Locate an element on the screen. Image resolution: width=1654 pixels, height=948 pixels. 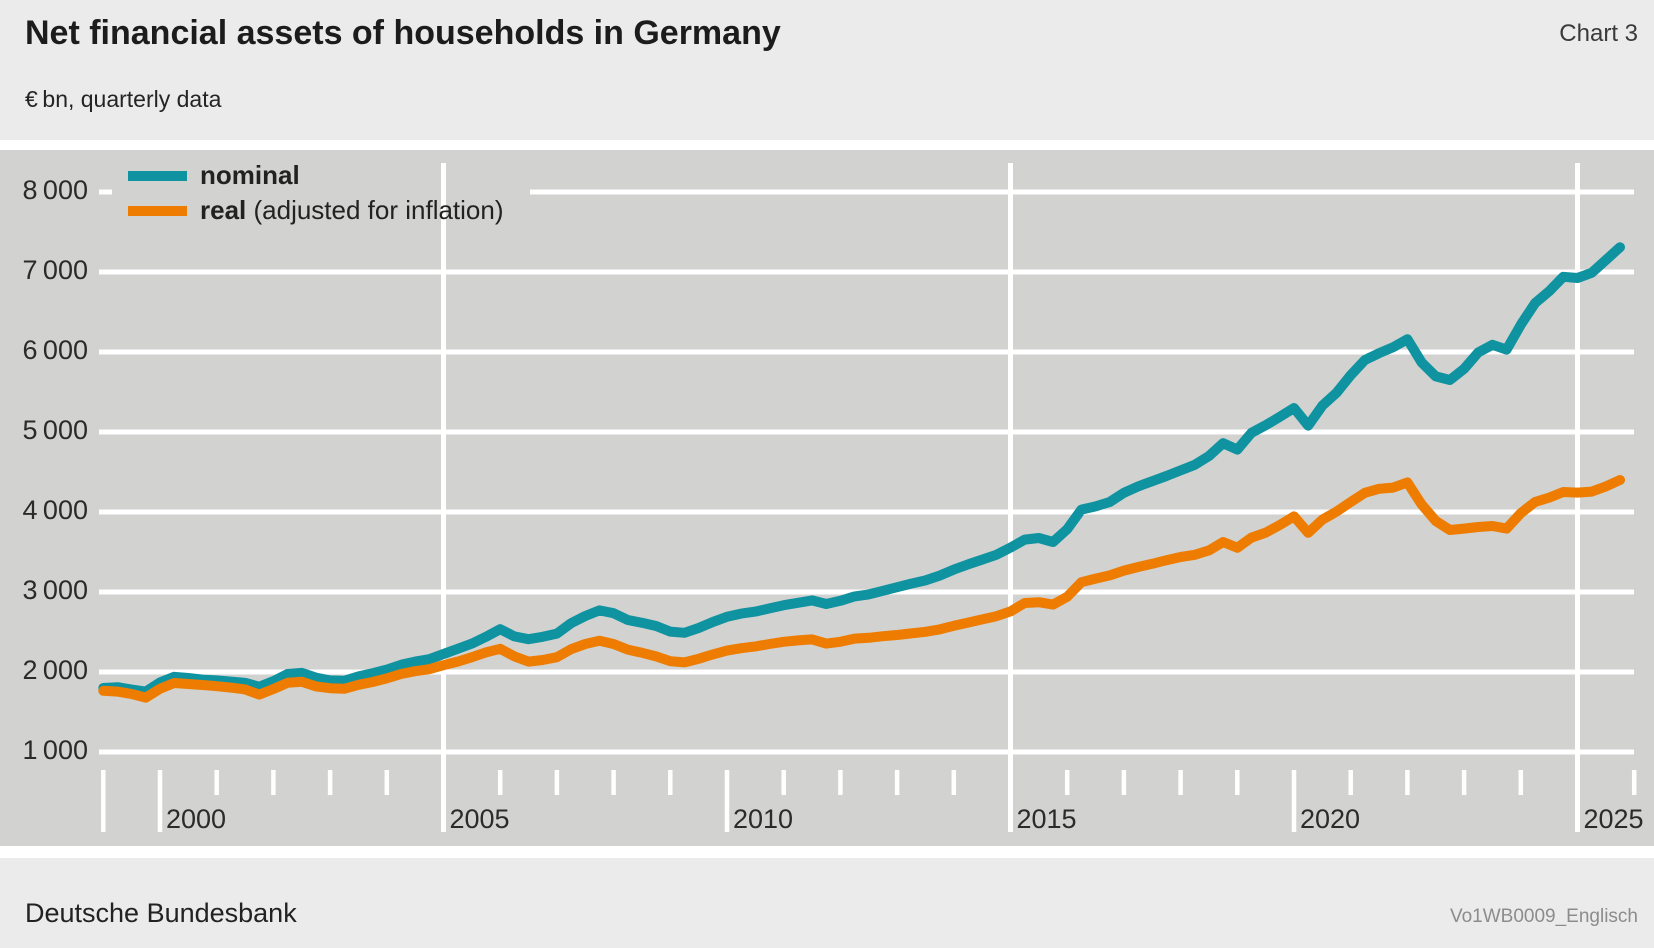
legend-label-real: real is located at coordinates (223, 210).